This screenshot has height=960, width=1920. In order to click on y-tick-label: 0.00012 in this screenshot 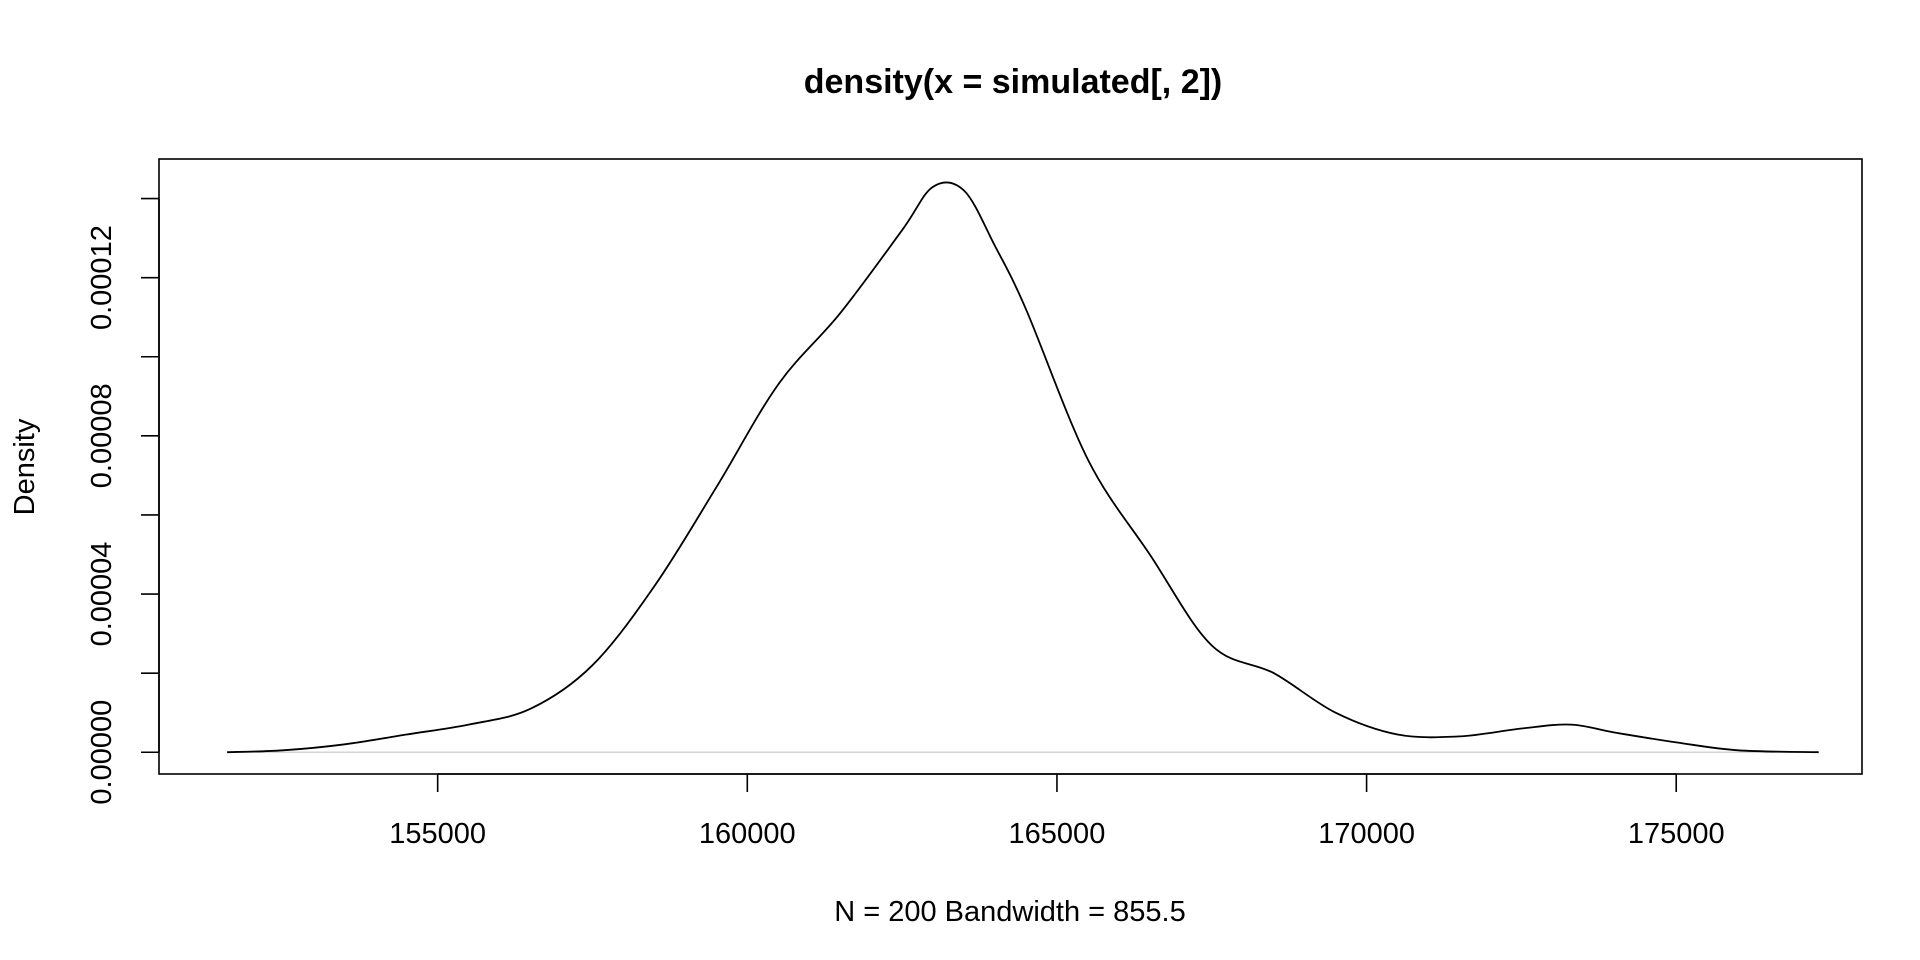, I will do `click(102, 277)`.